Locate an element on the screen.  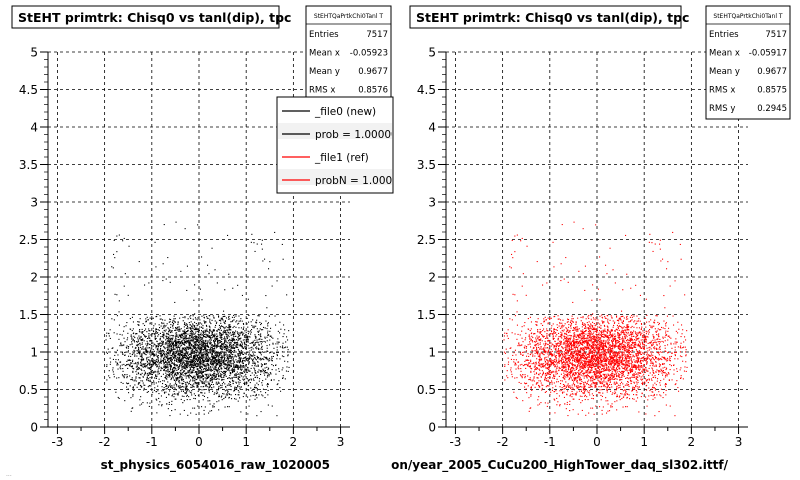
scatter-points is located at coordinates (595, 319).